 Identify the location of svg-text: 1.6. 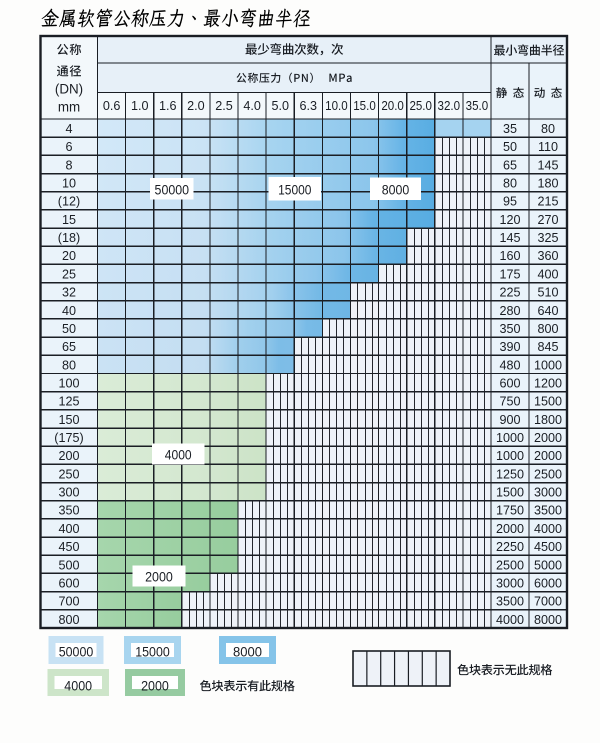
(168, 106).